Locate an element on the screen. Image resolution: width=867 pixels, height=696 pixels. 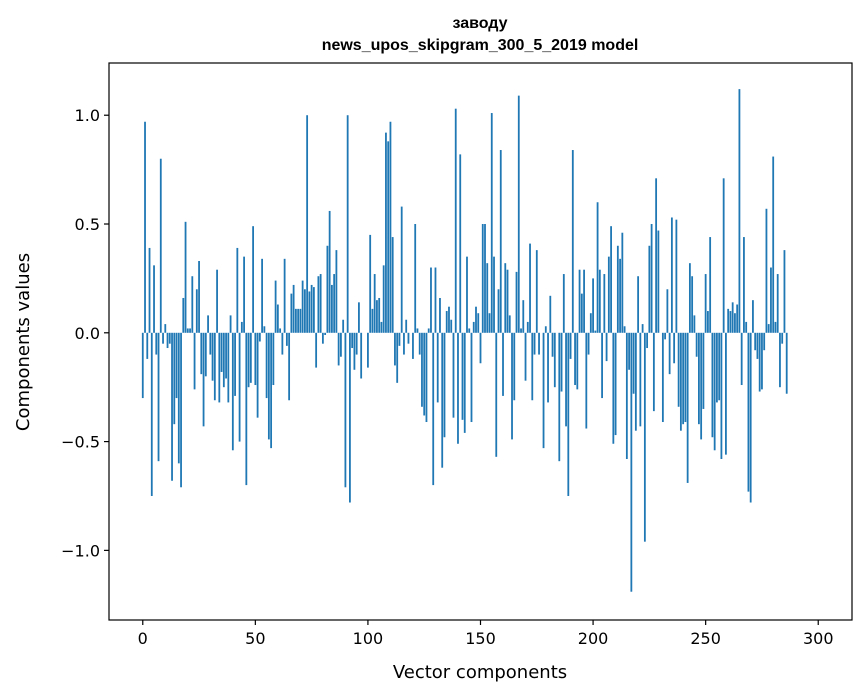
x-tick-label: 250 is located at coordinates (705, 638).